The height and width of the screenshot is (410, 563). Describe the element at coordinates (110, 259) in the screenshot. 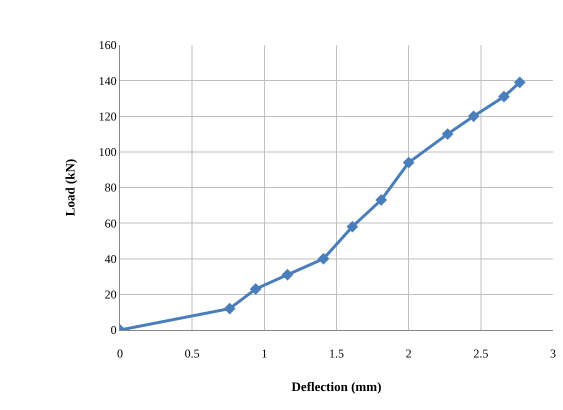

I see `y-tick-label: 40` at that location.